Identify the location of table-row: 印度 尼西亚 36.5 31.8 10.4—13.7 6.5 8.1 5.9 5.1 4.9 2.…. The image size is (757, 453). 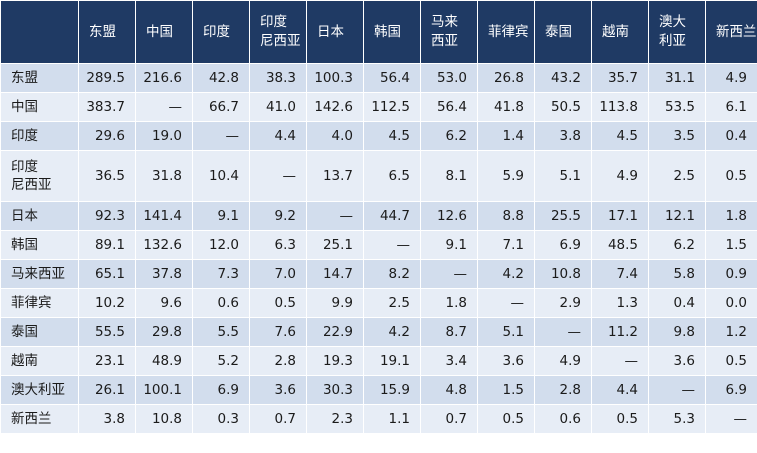
(378, 176).